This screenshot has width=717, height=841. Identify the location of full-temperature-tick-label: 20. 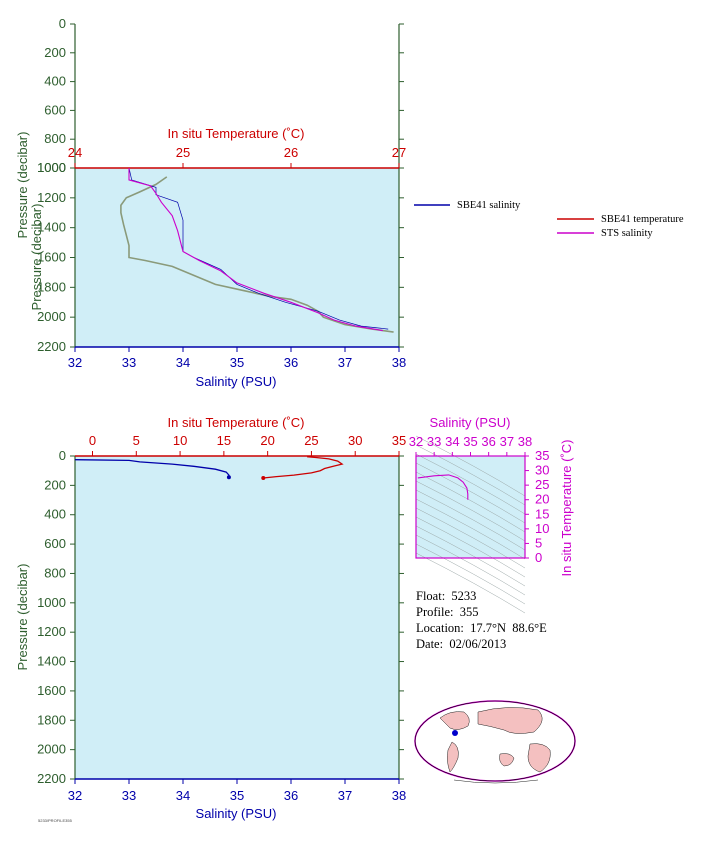
(267, 440).